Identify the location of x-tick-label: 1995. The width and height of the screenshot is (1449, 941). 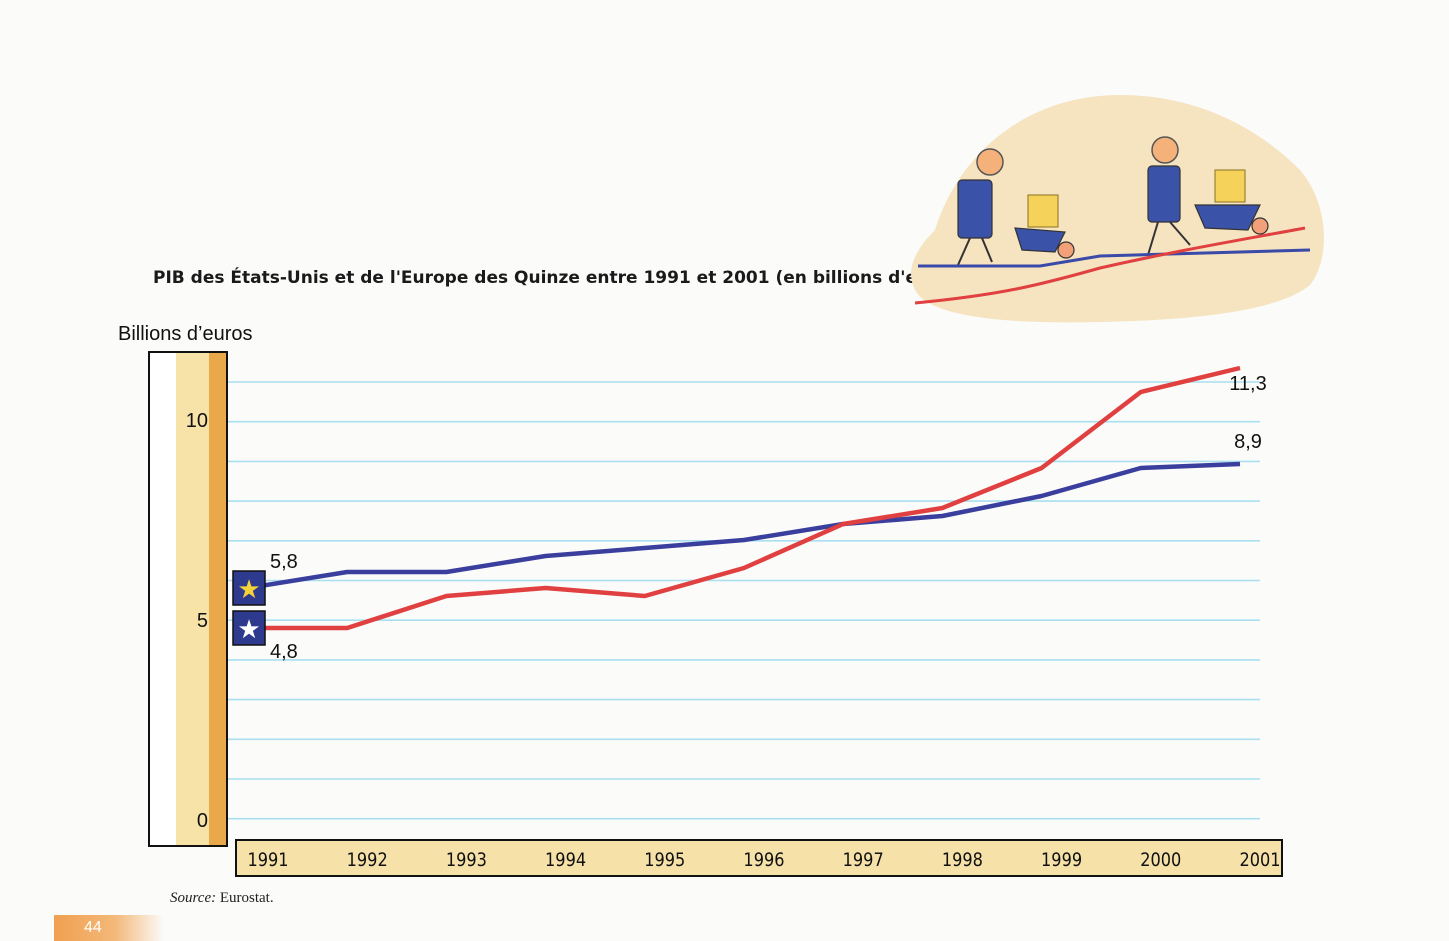
(664, 861).